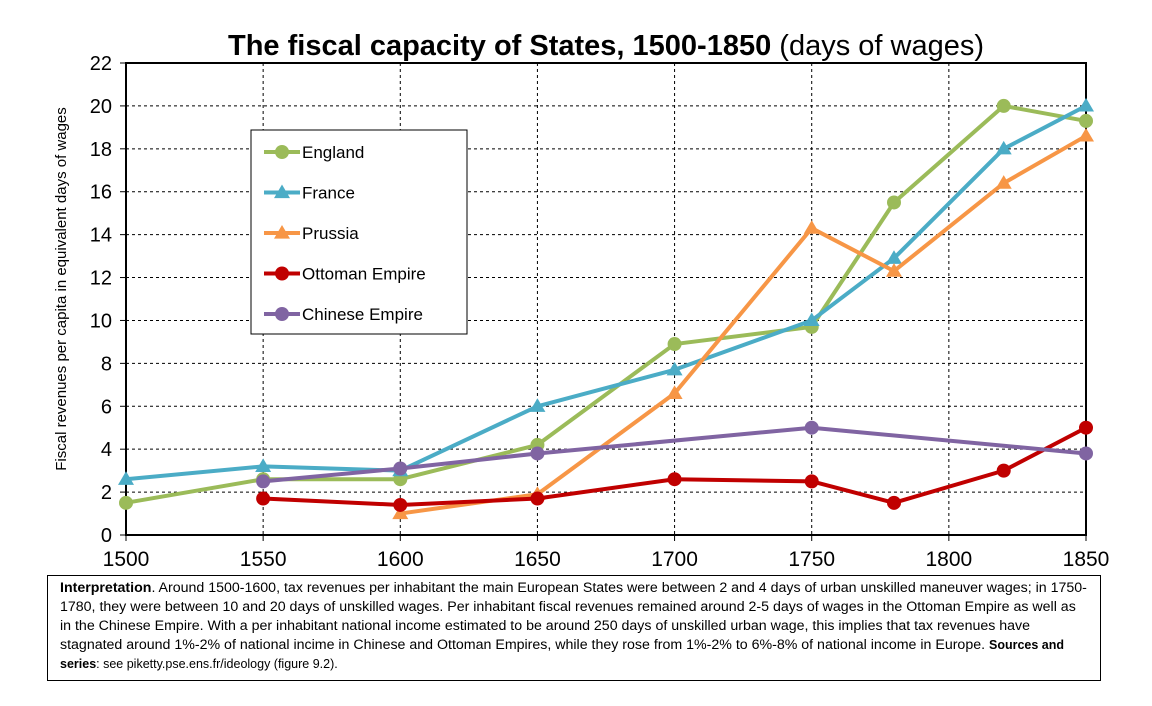 Image resolution: width=1152 pixels, height=706 pixels. I want to click on y-tick-label: 20, so click(101, 107).